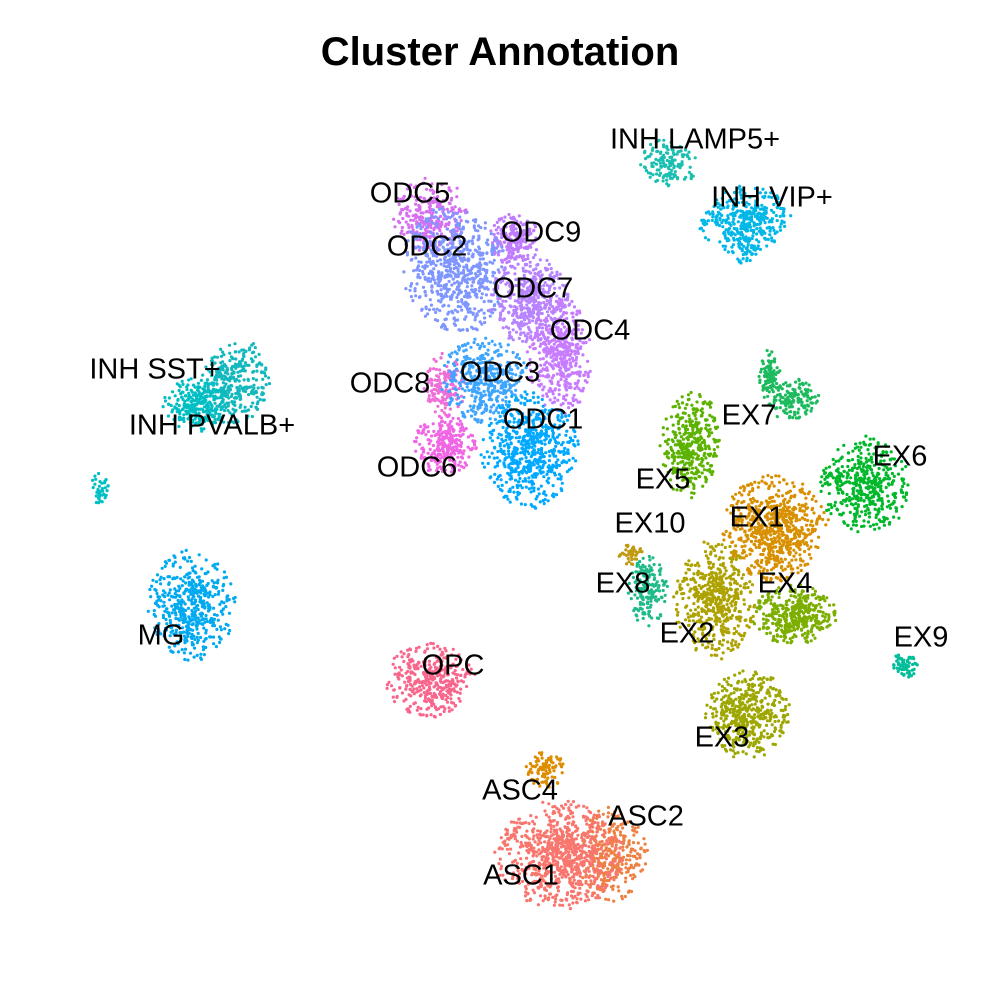 This screenshot has width=1000, height=1000. Describe the element at coordinates (558, 355) in the screenshot. I see `cluster-points-odc4` at that location.